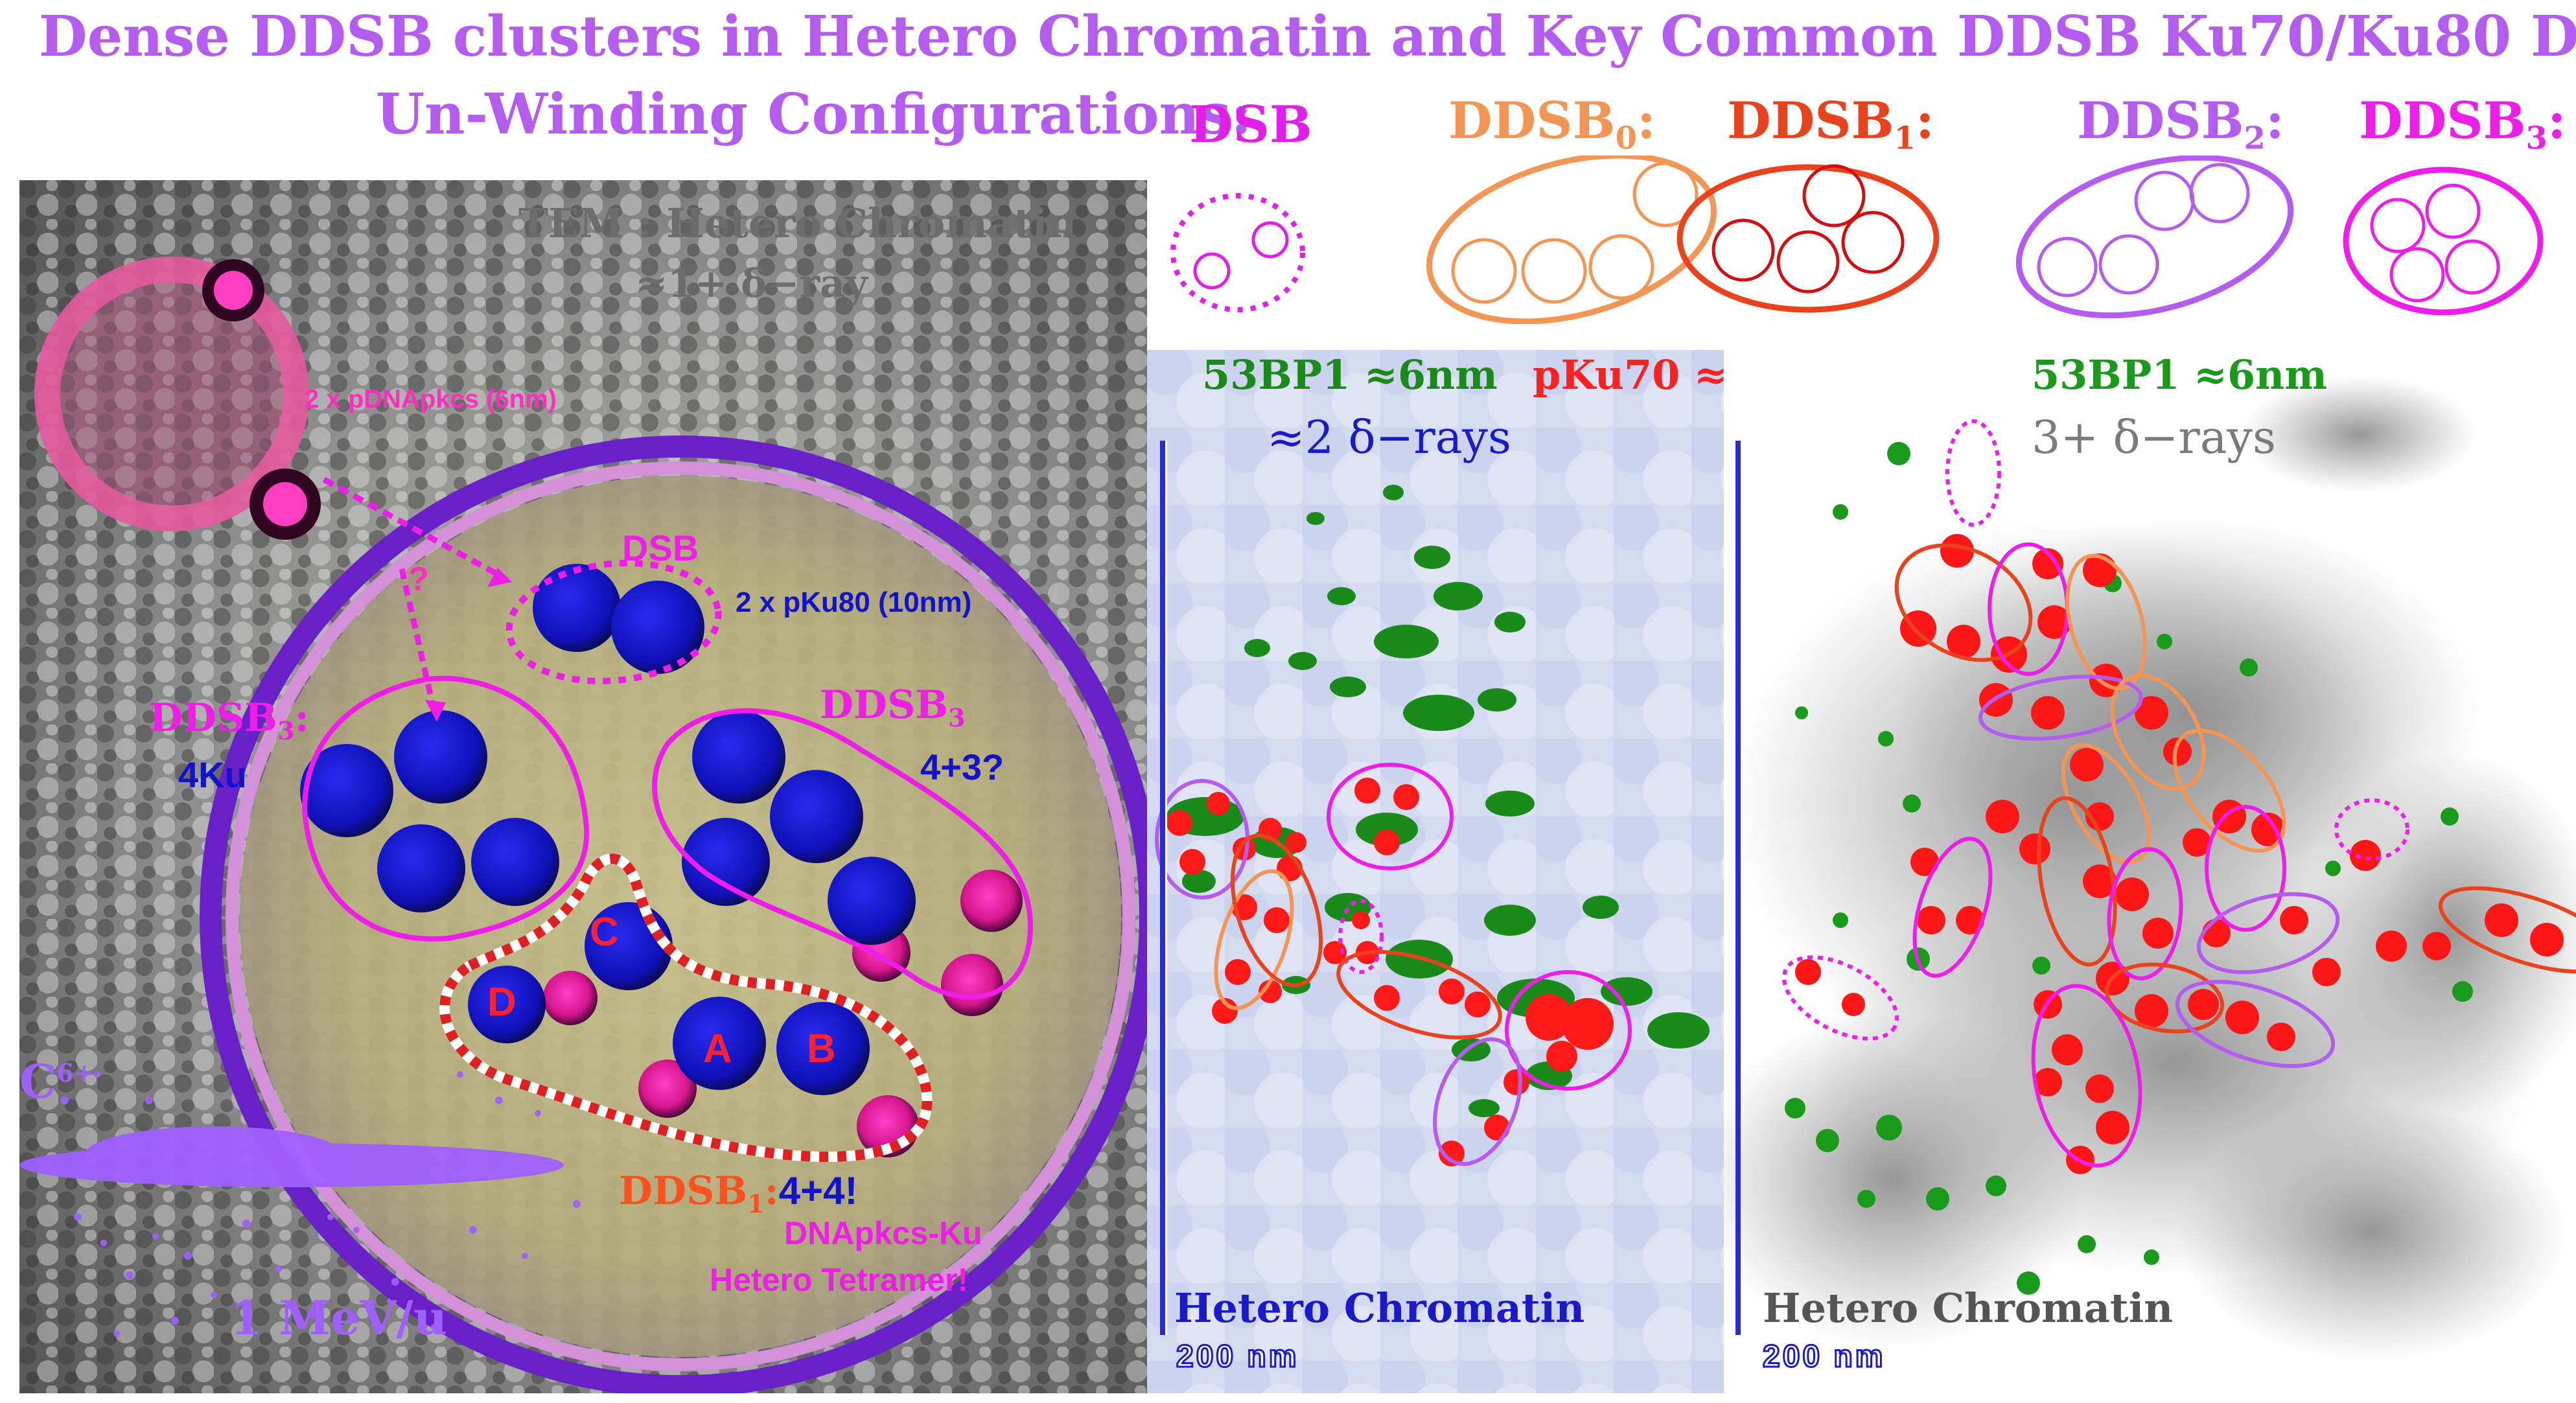  What do you see at coordinates (339, 1317) in the screenshot?
I see `energy-label: 1 MeV/u` at bounding box center [339, 1317].